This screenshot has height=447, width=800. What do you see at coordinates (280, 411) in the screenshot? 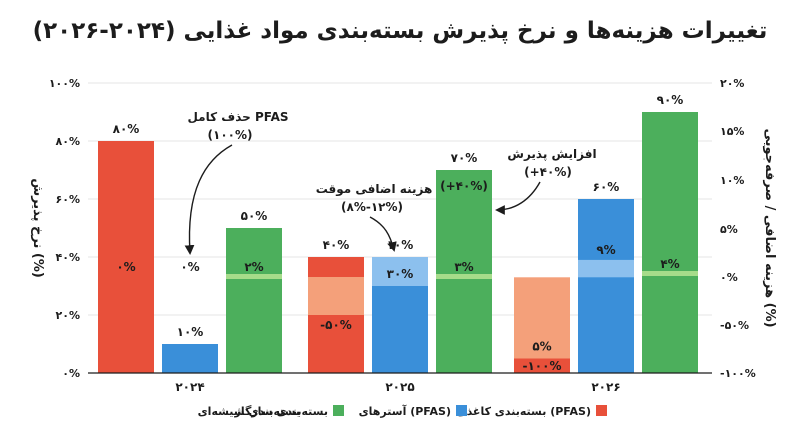
I see `legend-label-2: بسته‌بندی سازگار` at bounding box center [280, 411].